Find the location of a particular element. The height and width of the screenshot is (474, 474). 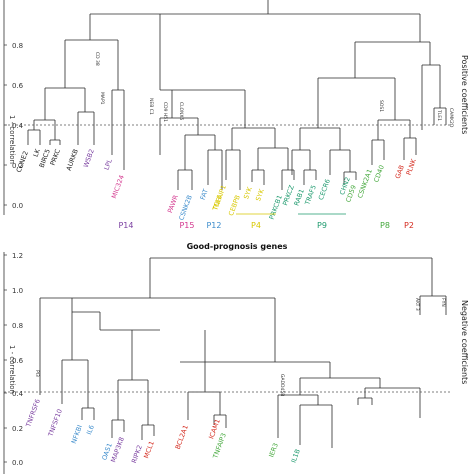

bottom-y-tick: 0.8 is located at coordinates (17, 326).